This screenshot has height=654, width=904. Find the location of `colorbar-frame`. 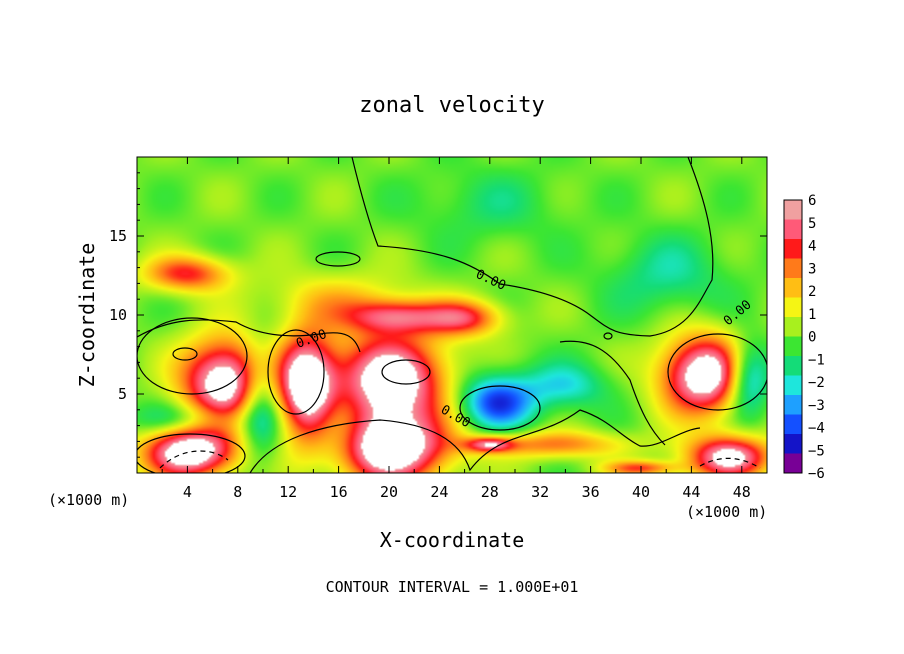

colorbar-frame is located at coordinates (793, 336).